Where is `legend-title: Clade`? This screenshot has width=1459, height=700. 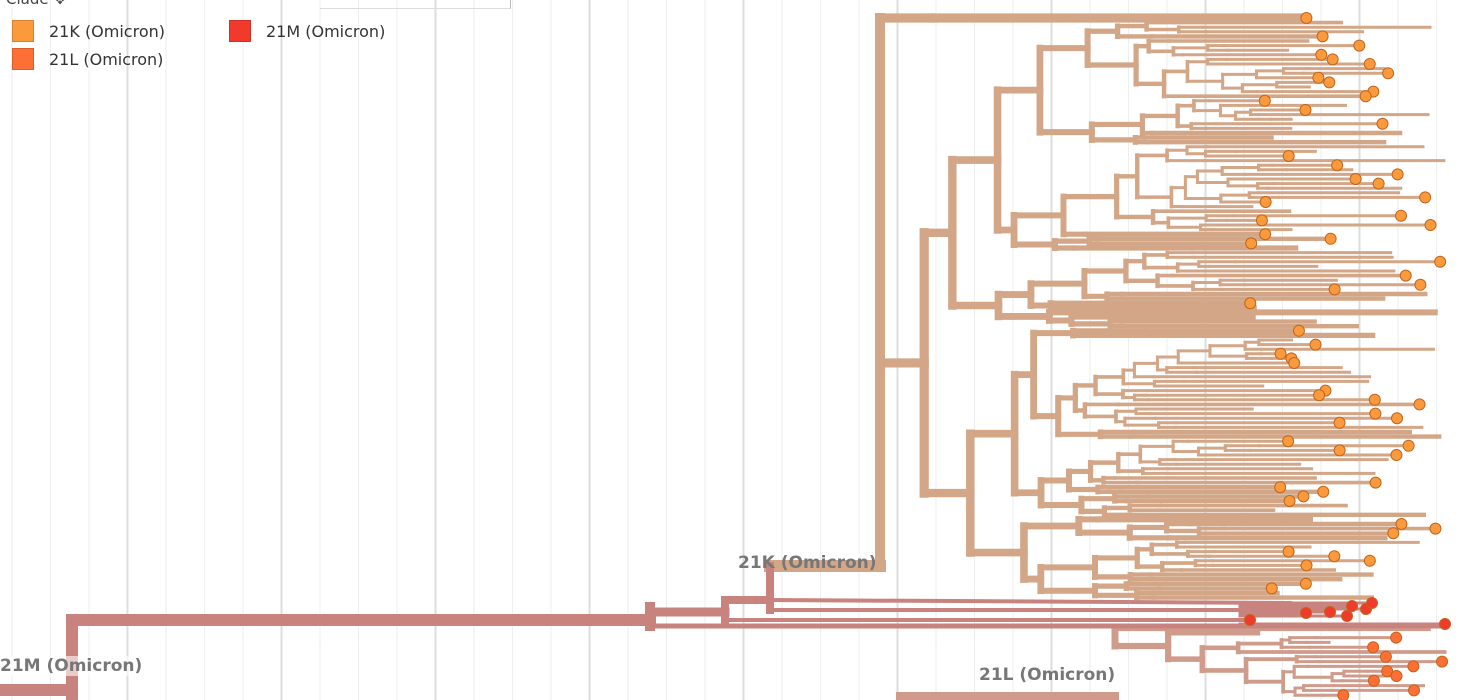 legend-title: Clade is located at coordinates (27, 4).